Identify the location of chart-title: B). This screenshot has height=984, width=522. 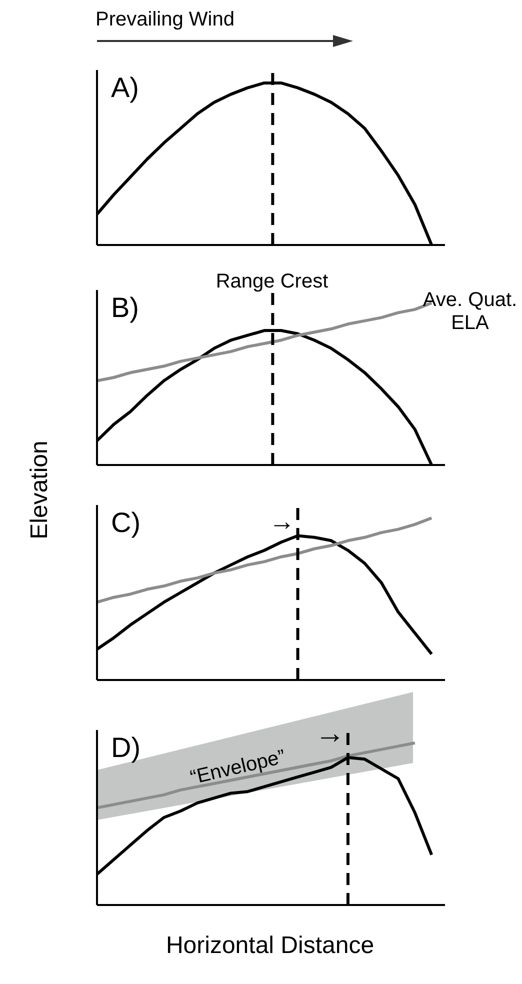
(125, 308).